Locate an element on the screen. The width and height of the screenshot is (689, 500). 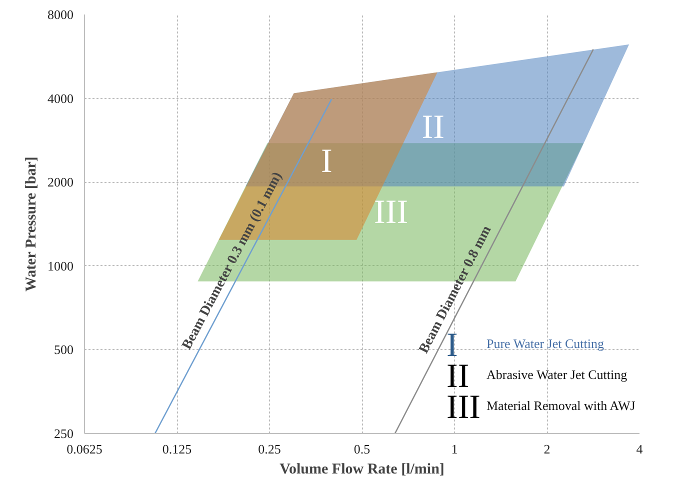
x-tick-label: 0.0625 is located at coordinates (84, 449).